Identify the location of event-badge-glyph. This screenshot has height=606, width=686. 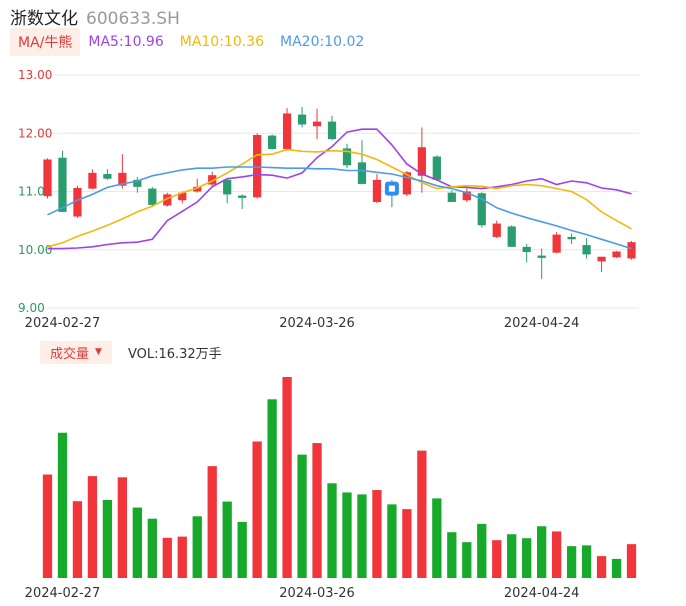
(391, 188).